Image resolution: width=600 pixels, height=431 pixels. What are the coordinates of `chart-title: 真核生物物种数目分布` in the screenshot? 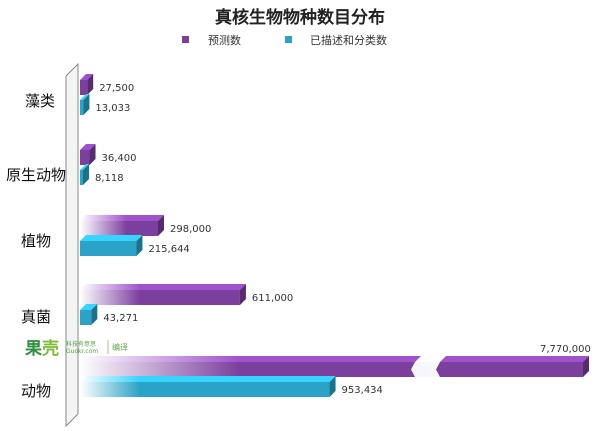 It's located at (300, 17).